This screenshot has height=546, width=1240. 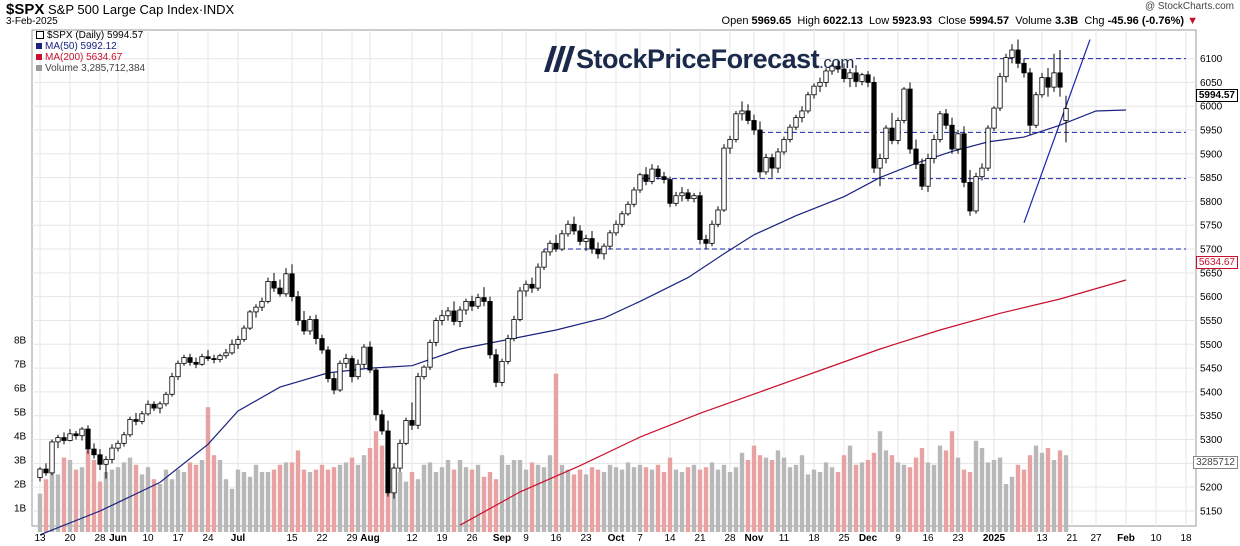 What do you see at coordinates (928, 538) in the screenshot?
I see `x-tick-label: 16` at bounding box center [928, 538].